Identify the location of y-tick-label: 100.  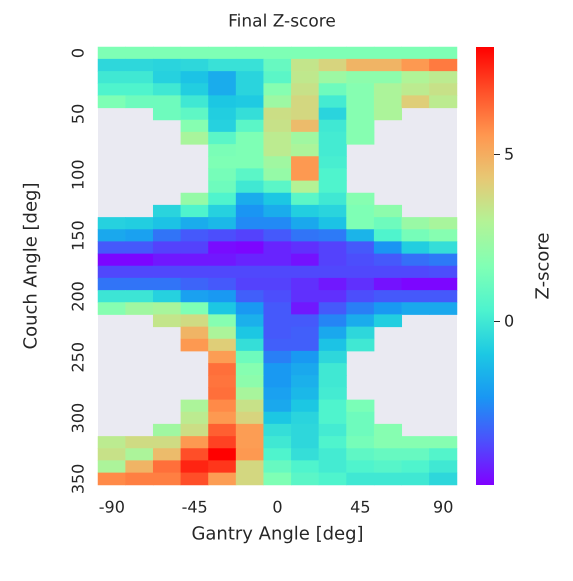
(78, 174).